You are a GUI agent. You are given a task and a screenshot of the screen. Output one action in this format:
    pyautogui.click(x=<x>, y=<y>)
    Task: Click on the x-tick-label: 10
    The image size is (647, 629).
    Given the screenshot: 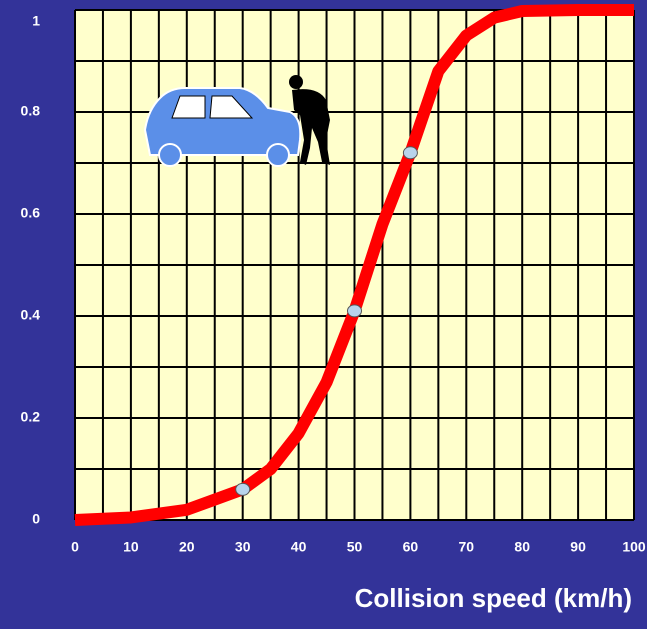 What is the action you would take?
    pyautogui.click(x=131, y=547)
    